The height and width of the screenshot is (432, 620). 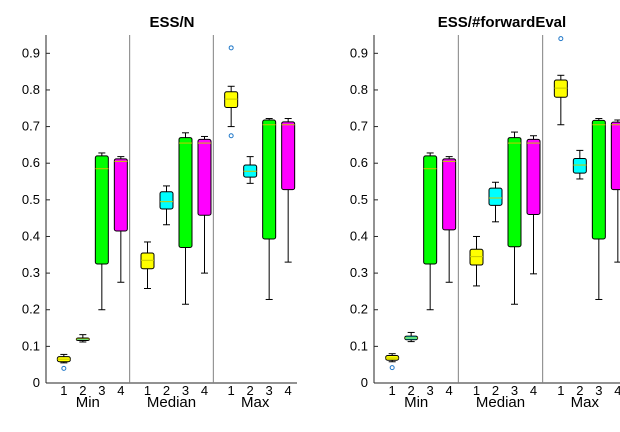 I want to click on y-tick-label: 0.4, so click(x=31, y=235).